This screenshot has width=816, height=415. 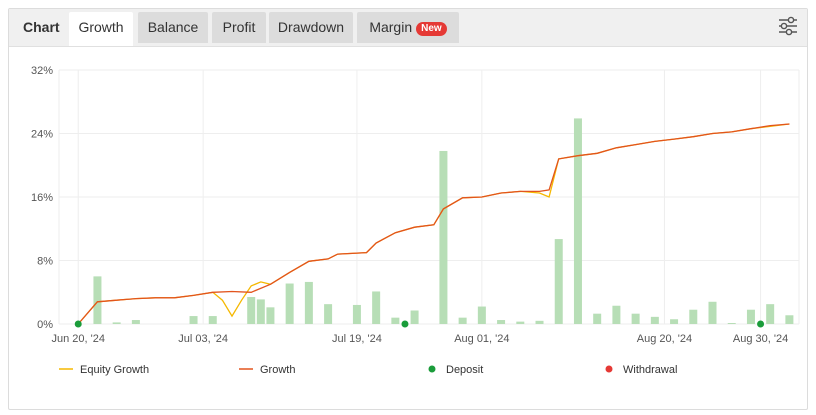 What do you see at coordinates (481, 339) in the screenshot?
I see `x-tick-label: Aug 01, '24` at bounding box center [481, 339].